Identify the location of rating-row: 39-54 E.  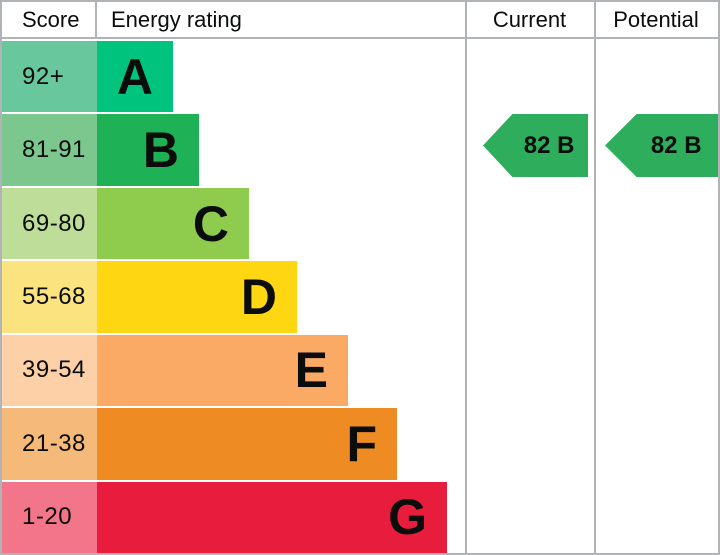
(234, 370).